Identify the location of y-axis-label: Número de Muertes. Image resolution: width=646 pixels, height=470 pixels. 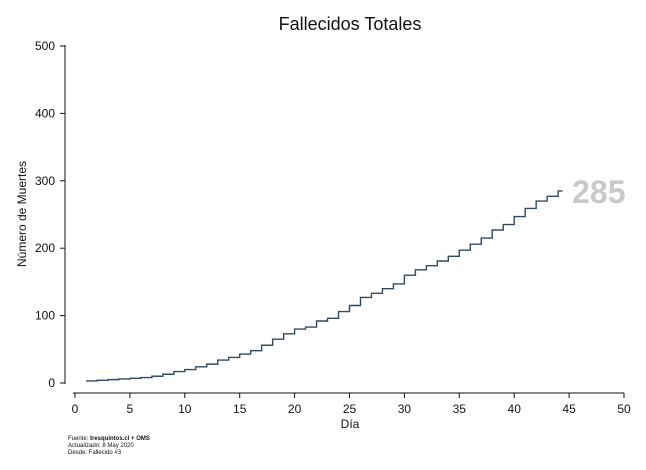
(22, 214).